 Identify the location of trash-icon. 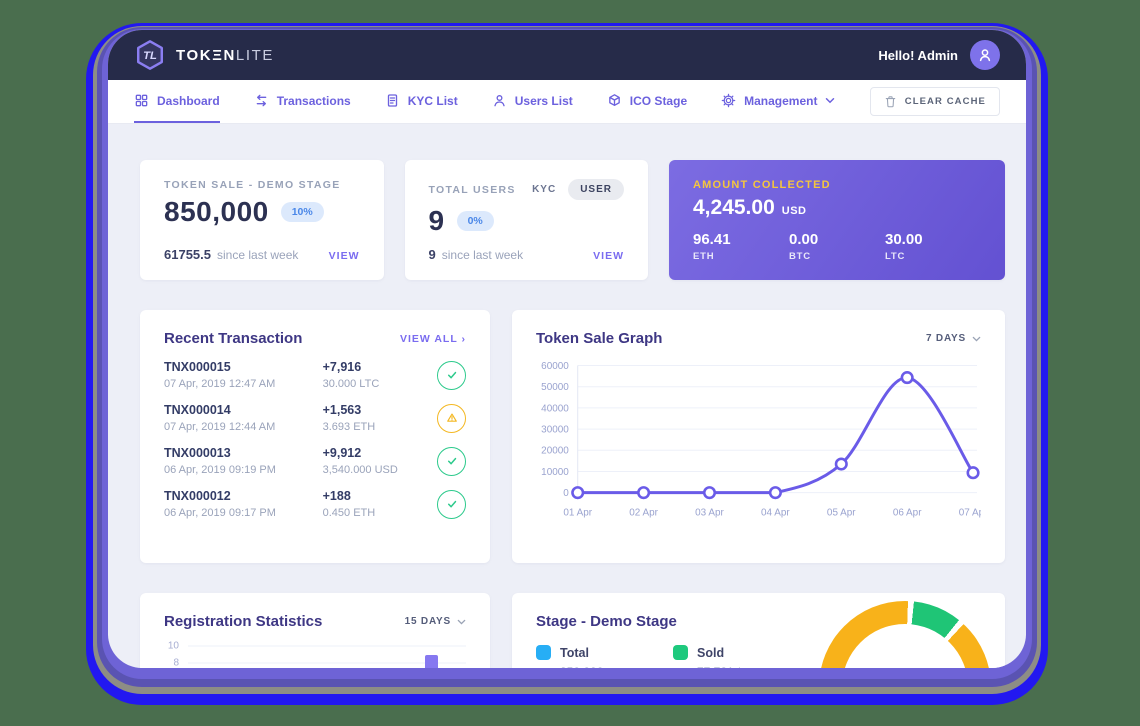
(890, 102).